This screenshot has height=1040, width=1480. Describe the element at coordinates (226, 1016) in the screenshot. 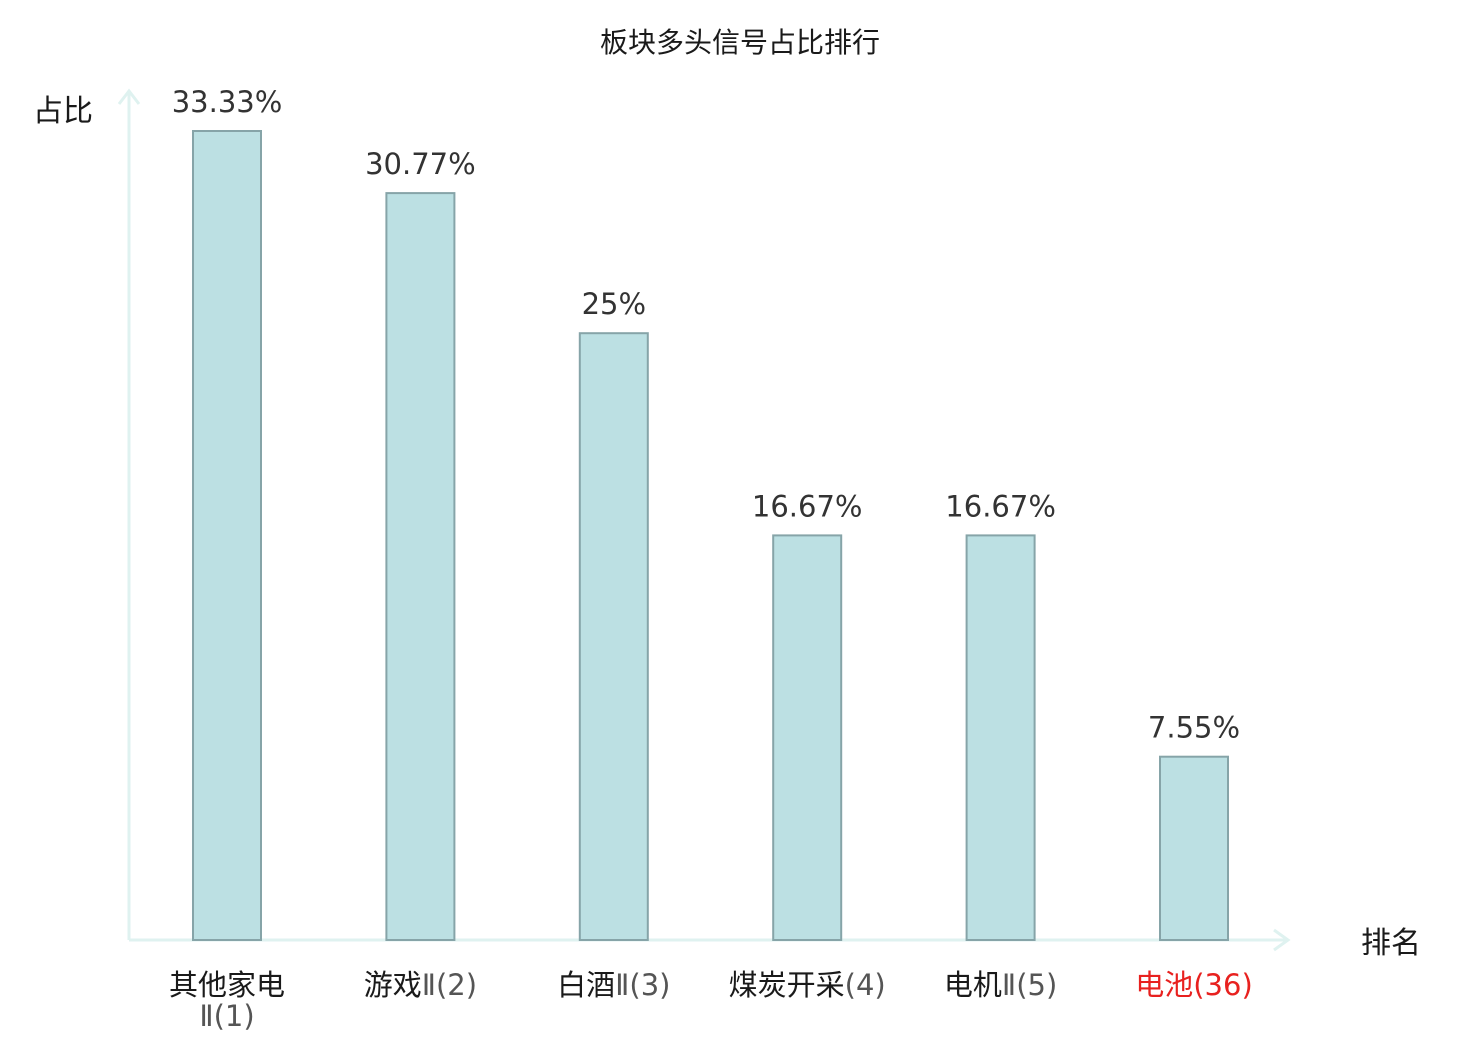

I see `category-rank-1: Ⅱ(1)` at that location.